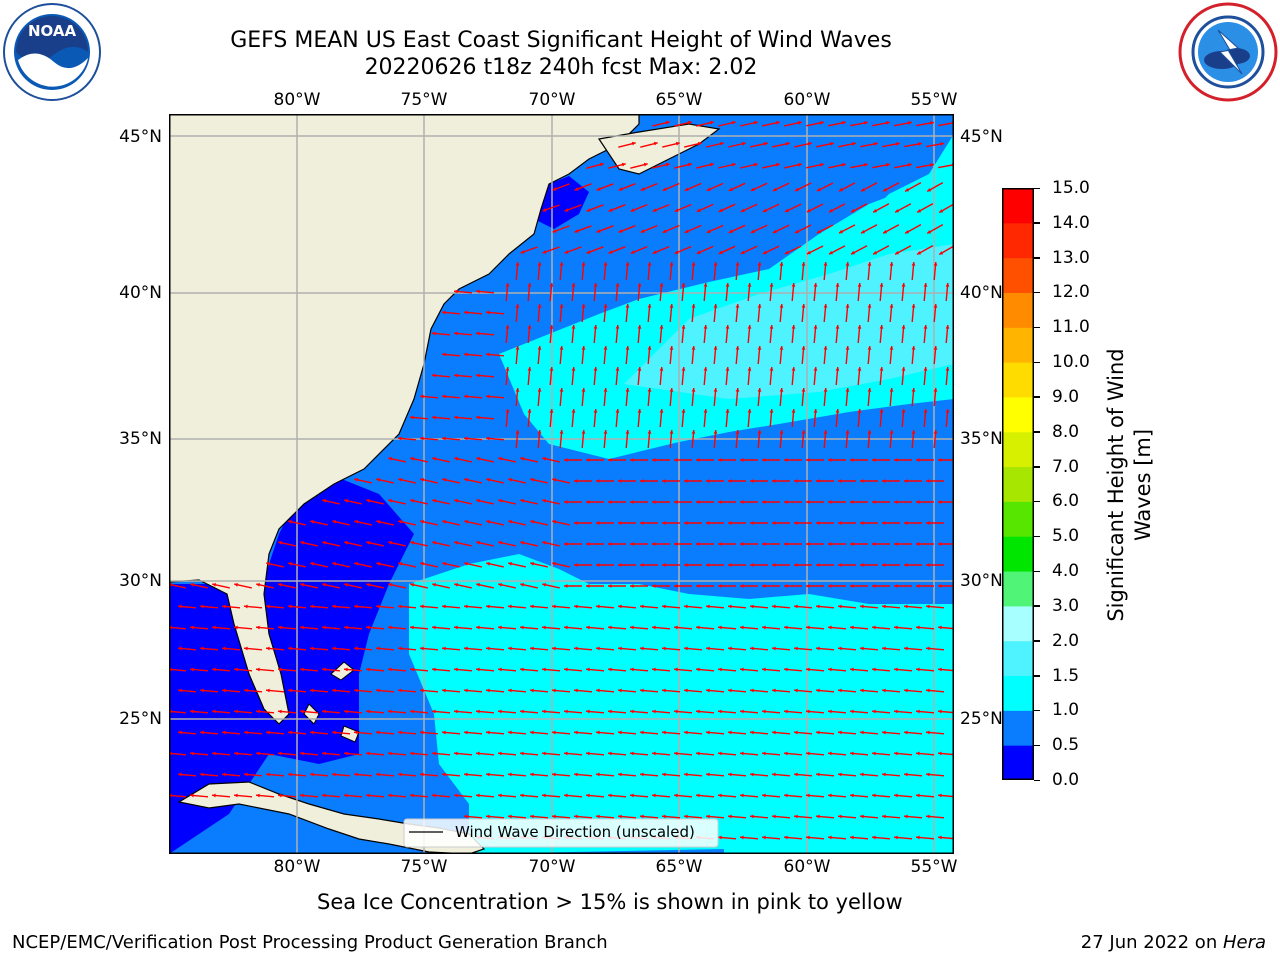 The height and width of the screenshot is (960, 1280). Describe the element at coordinates (140, 293) in the screenshot. I see `lat-label-left-40n: 40°N` at that location.